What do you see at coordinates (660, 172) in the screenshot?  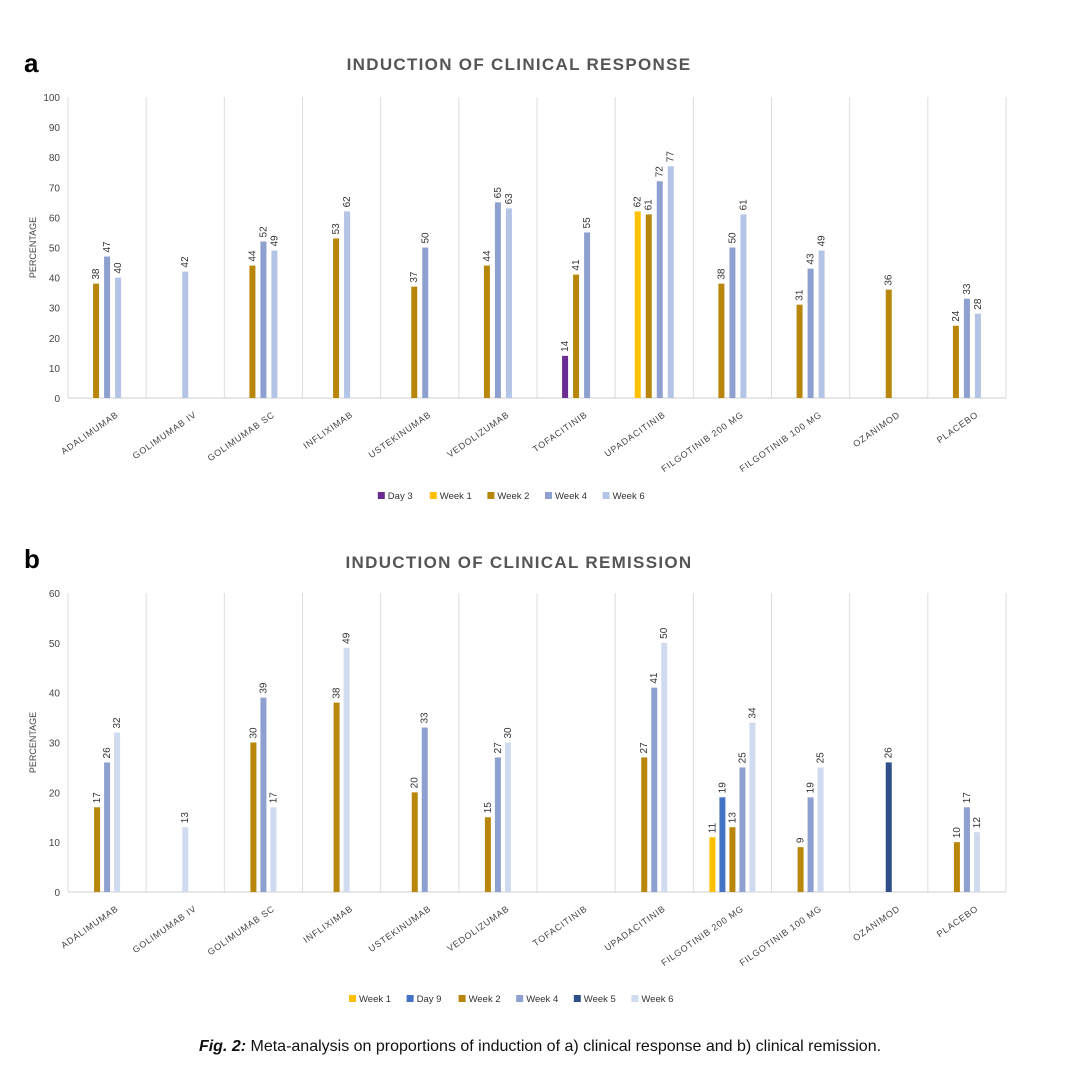 I see `chart-a-data-label: 72` at bounding box center [660, 172].